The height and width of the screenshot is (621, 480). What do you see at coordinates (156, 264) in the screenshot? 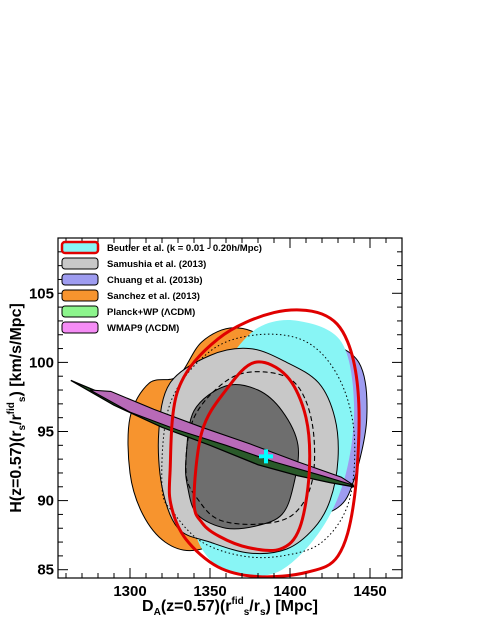
I see `legend-label: Samushia et al. (2013)` at bounding box center [156, 264].